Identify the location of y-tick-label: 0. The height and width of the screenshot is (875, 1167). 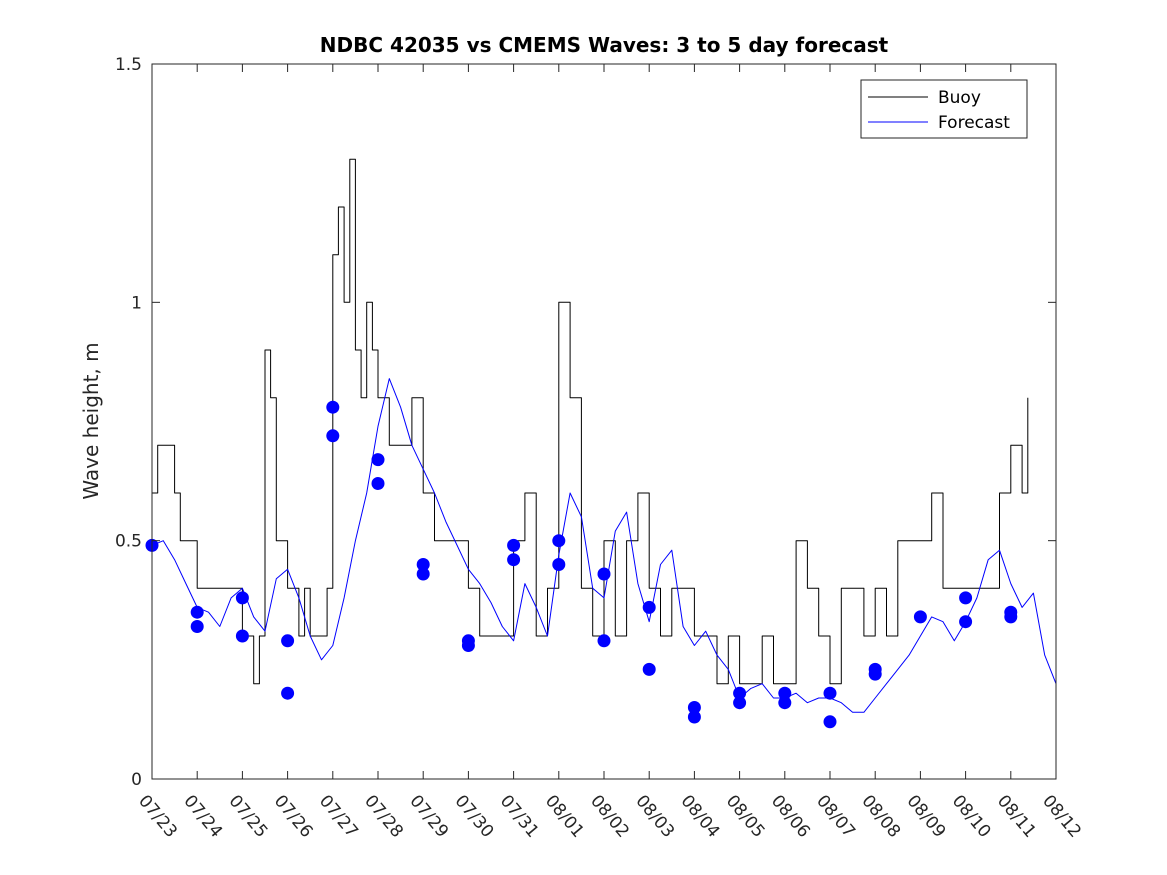
(136, 780).